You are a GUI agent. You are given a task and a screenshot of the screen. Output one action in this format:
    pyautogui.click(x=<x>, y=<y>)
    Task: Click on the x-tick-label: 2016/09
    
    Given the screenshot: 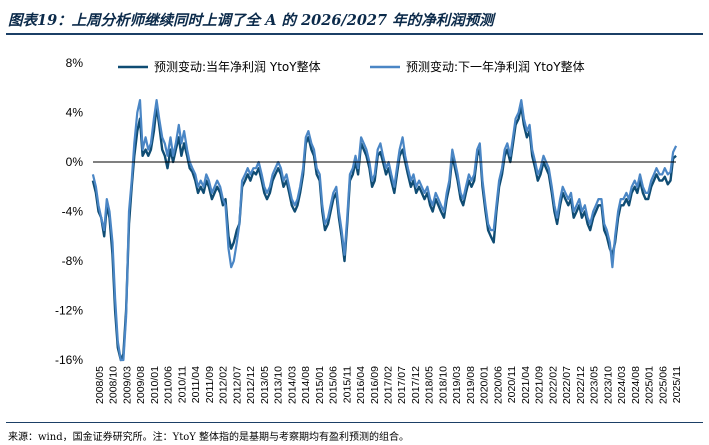 What is the action you would take?
    pyautogui.click(x=375, y=385)
    